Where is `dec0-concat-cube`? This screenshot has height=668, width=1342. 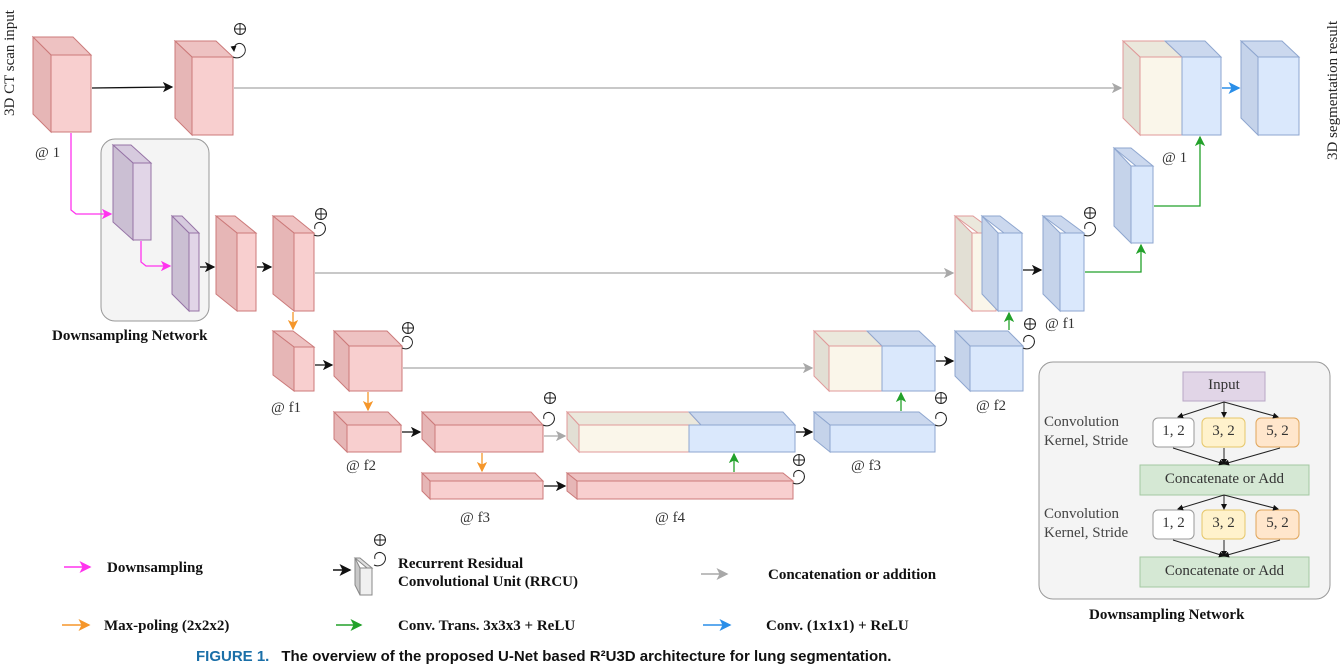 dec0-concat-cube is located at coordinates (1172, 88).